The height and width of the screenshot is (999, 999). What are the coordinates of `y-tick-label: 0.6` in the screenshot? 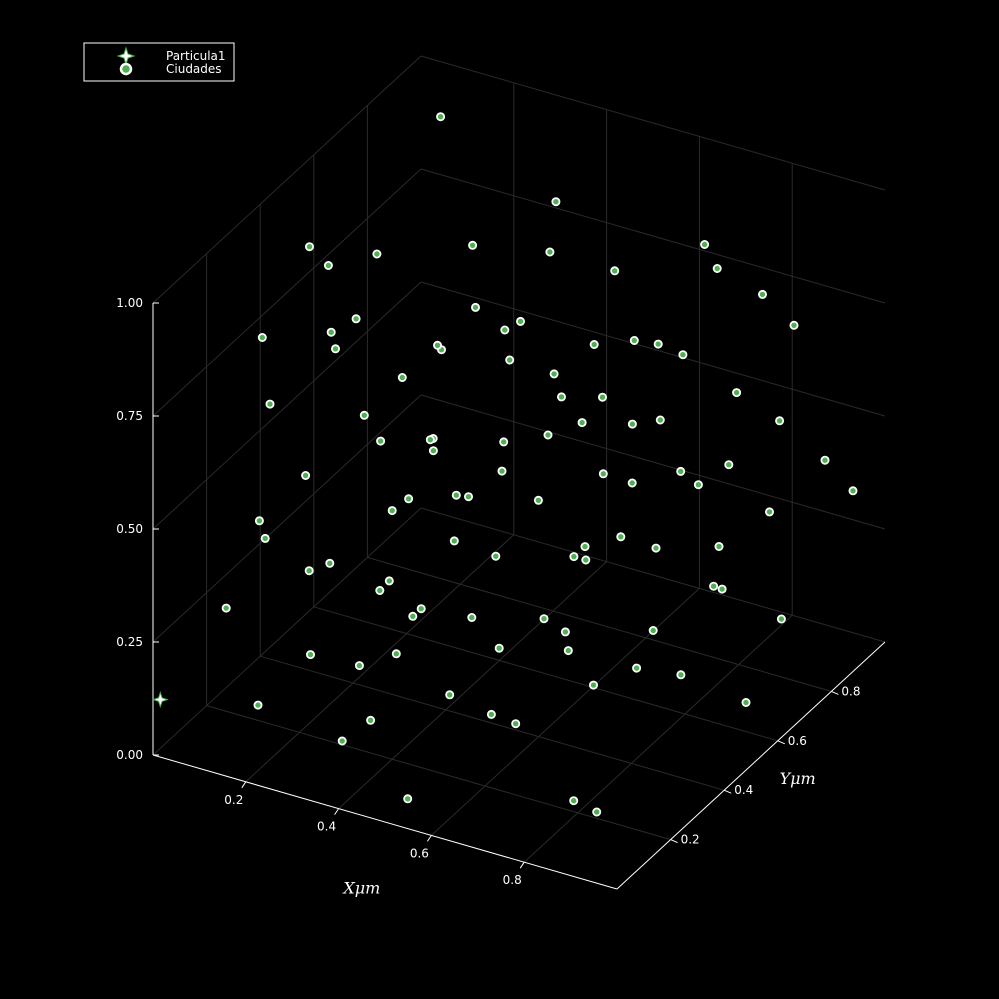 It's located at (797, 741).